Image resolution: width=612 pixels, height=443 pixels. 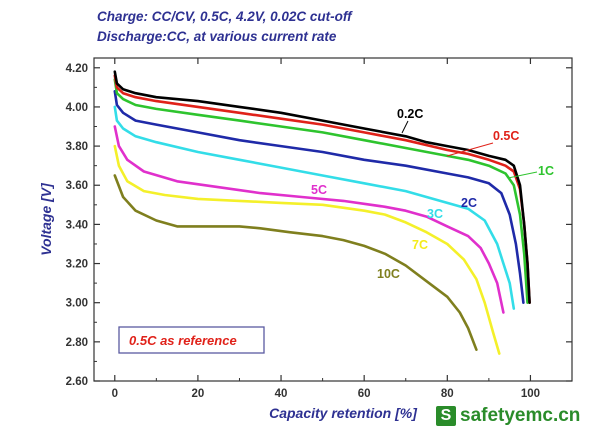 What do you see at coordinates (470, 149) in the screenshot?
I see `series-leader-0p5c` at bounding box center [470, 149].